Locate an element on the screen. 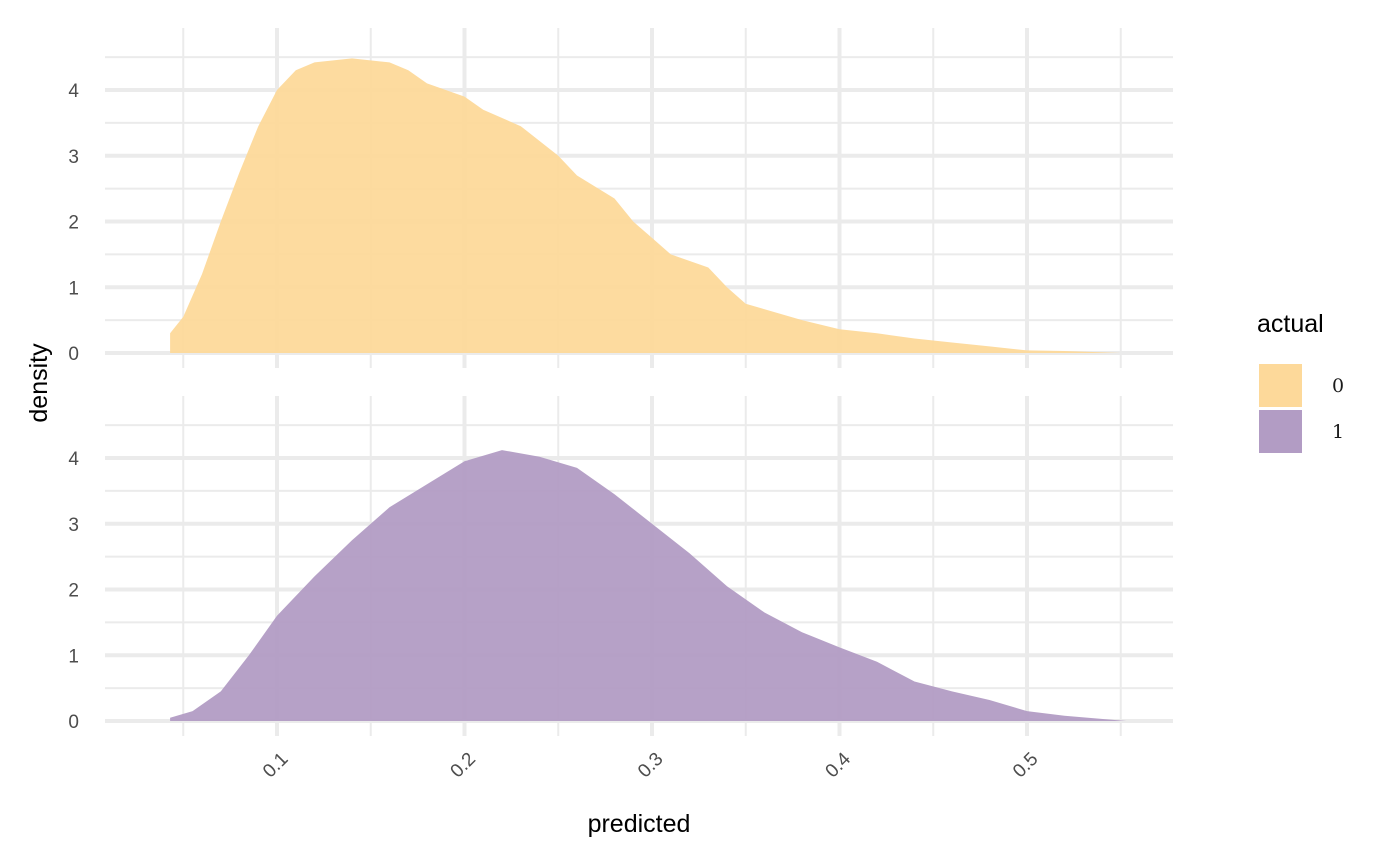 The width and height of the screenshot is (1400, 865). legend-title: actual is located at coordinates (1290, 324).